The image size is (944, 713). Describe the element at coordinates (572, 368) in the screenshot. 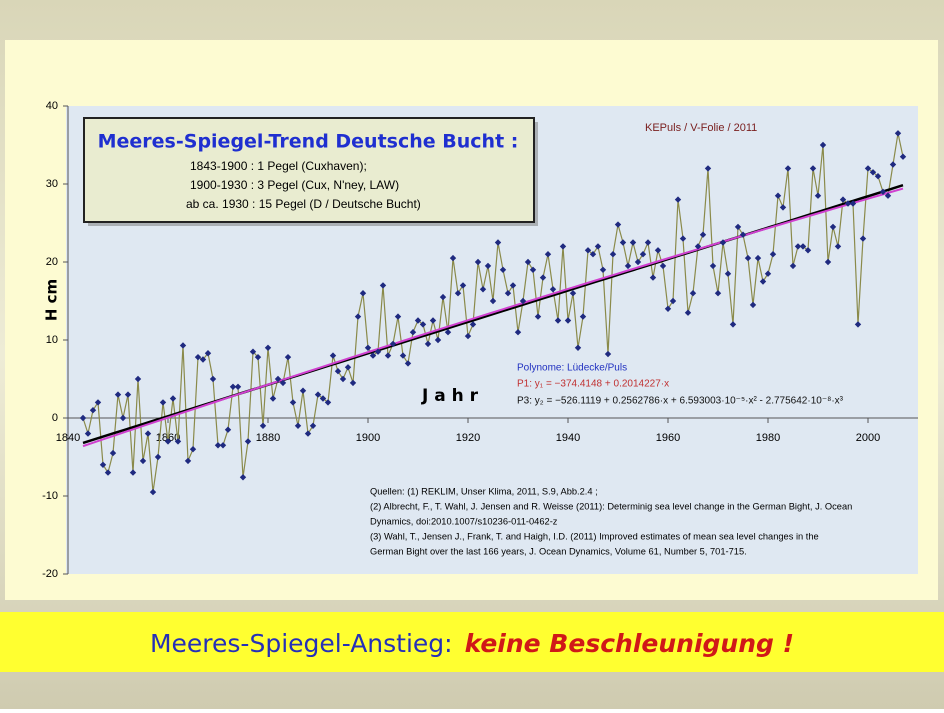

I see `polynome-title: Polynome: Lüdecke/Puls` at that location.